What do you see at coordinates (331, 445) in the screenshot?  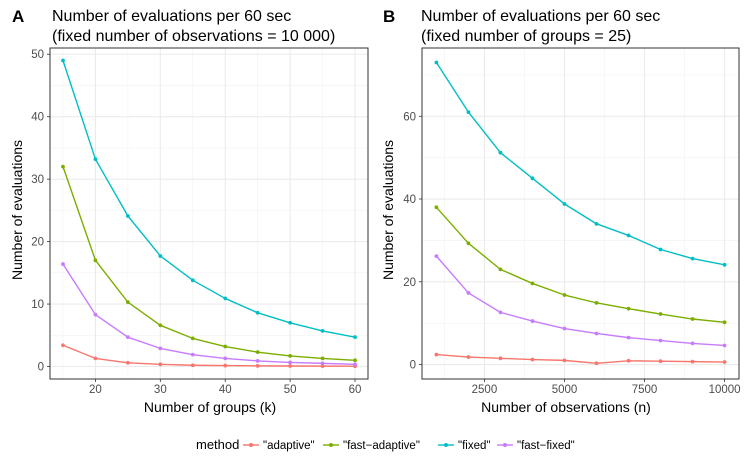 I see `legend-key-point-fast-adaptive` at bounding box center [331, 445].